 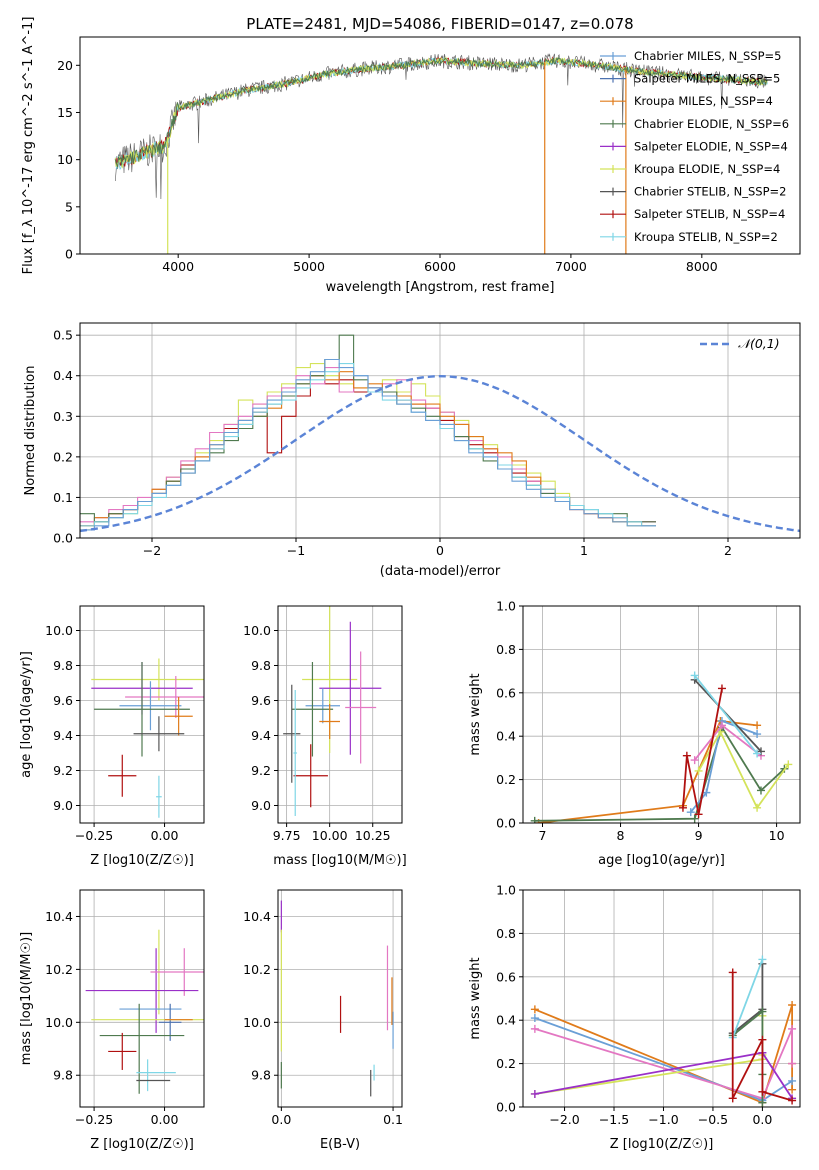 What do you see at coordinates (564, 1119) in the screenshot?
I see `x-tick-label: −2.0` at bounding box center [564, 1119].